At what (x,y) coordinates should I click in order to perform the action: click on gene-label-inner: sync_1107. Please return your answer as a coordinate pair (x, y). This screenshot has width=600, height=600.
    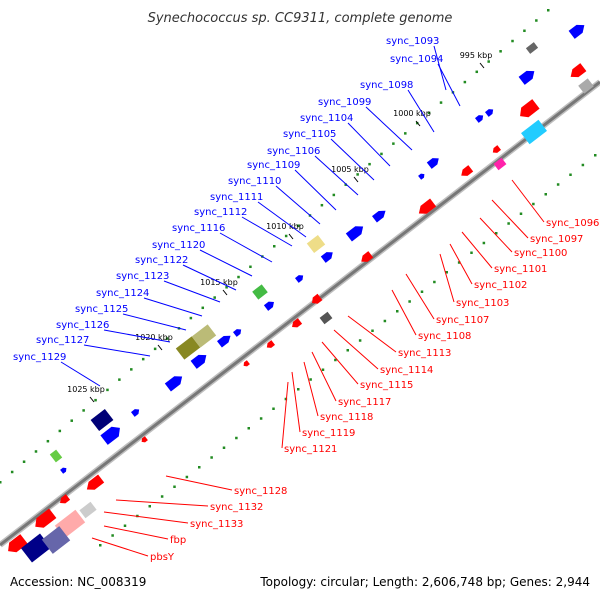
    Looking at the image, I should click on (462, 320).